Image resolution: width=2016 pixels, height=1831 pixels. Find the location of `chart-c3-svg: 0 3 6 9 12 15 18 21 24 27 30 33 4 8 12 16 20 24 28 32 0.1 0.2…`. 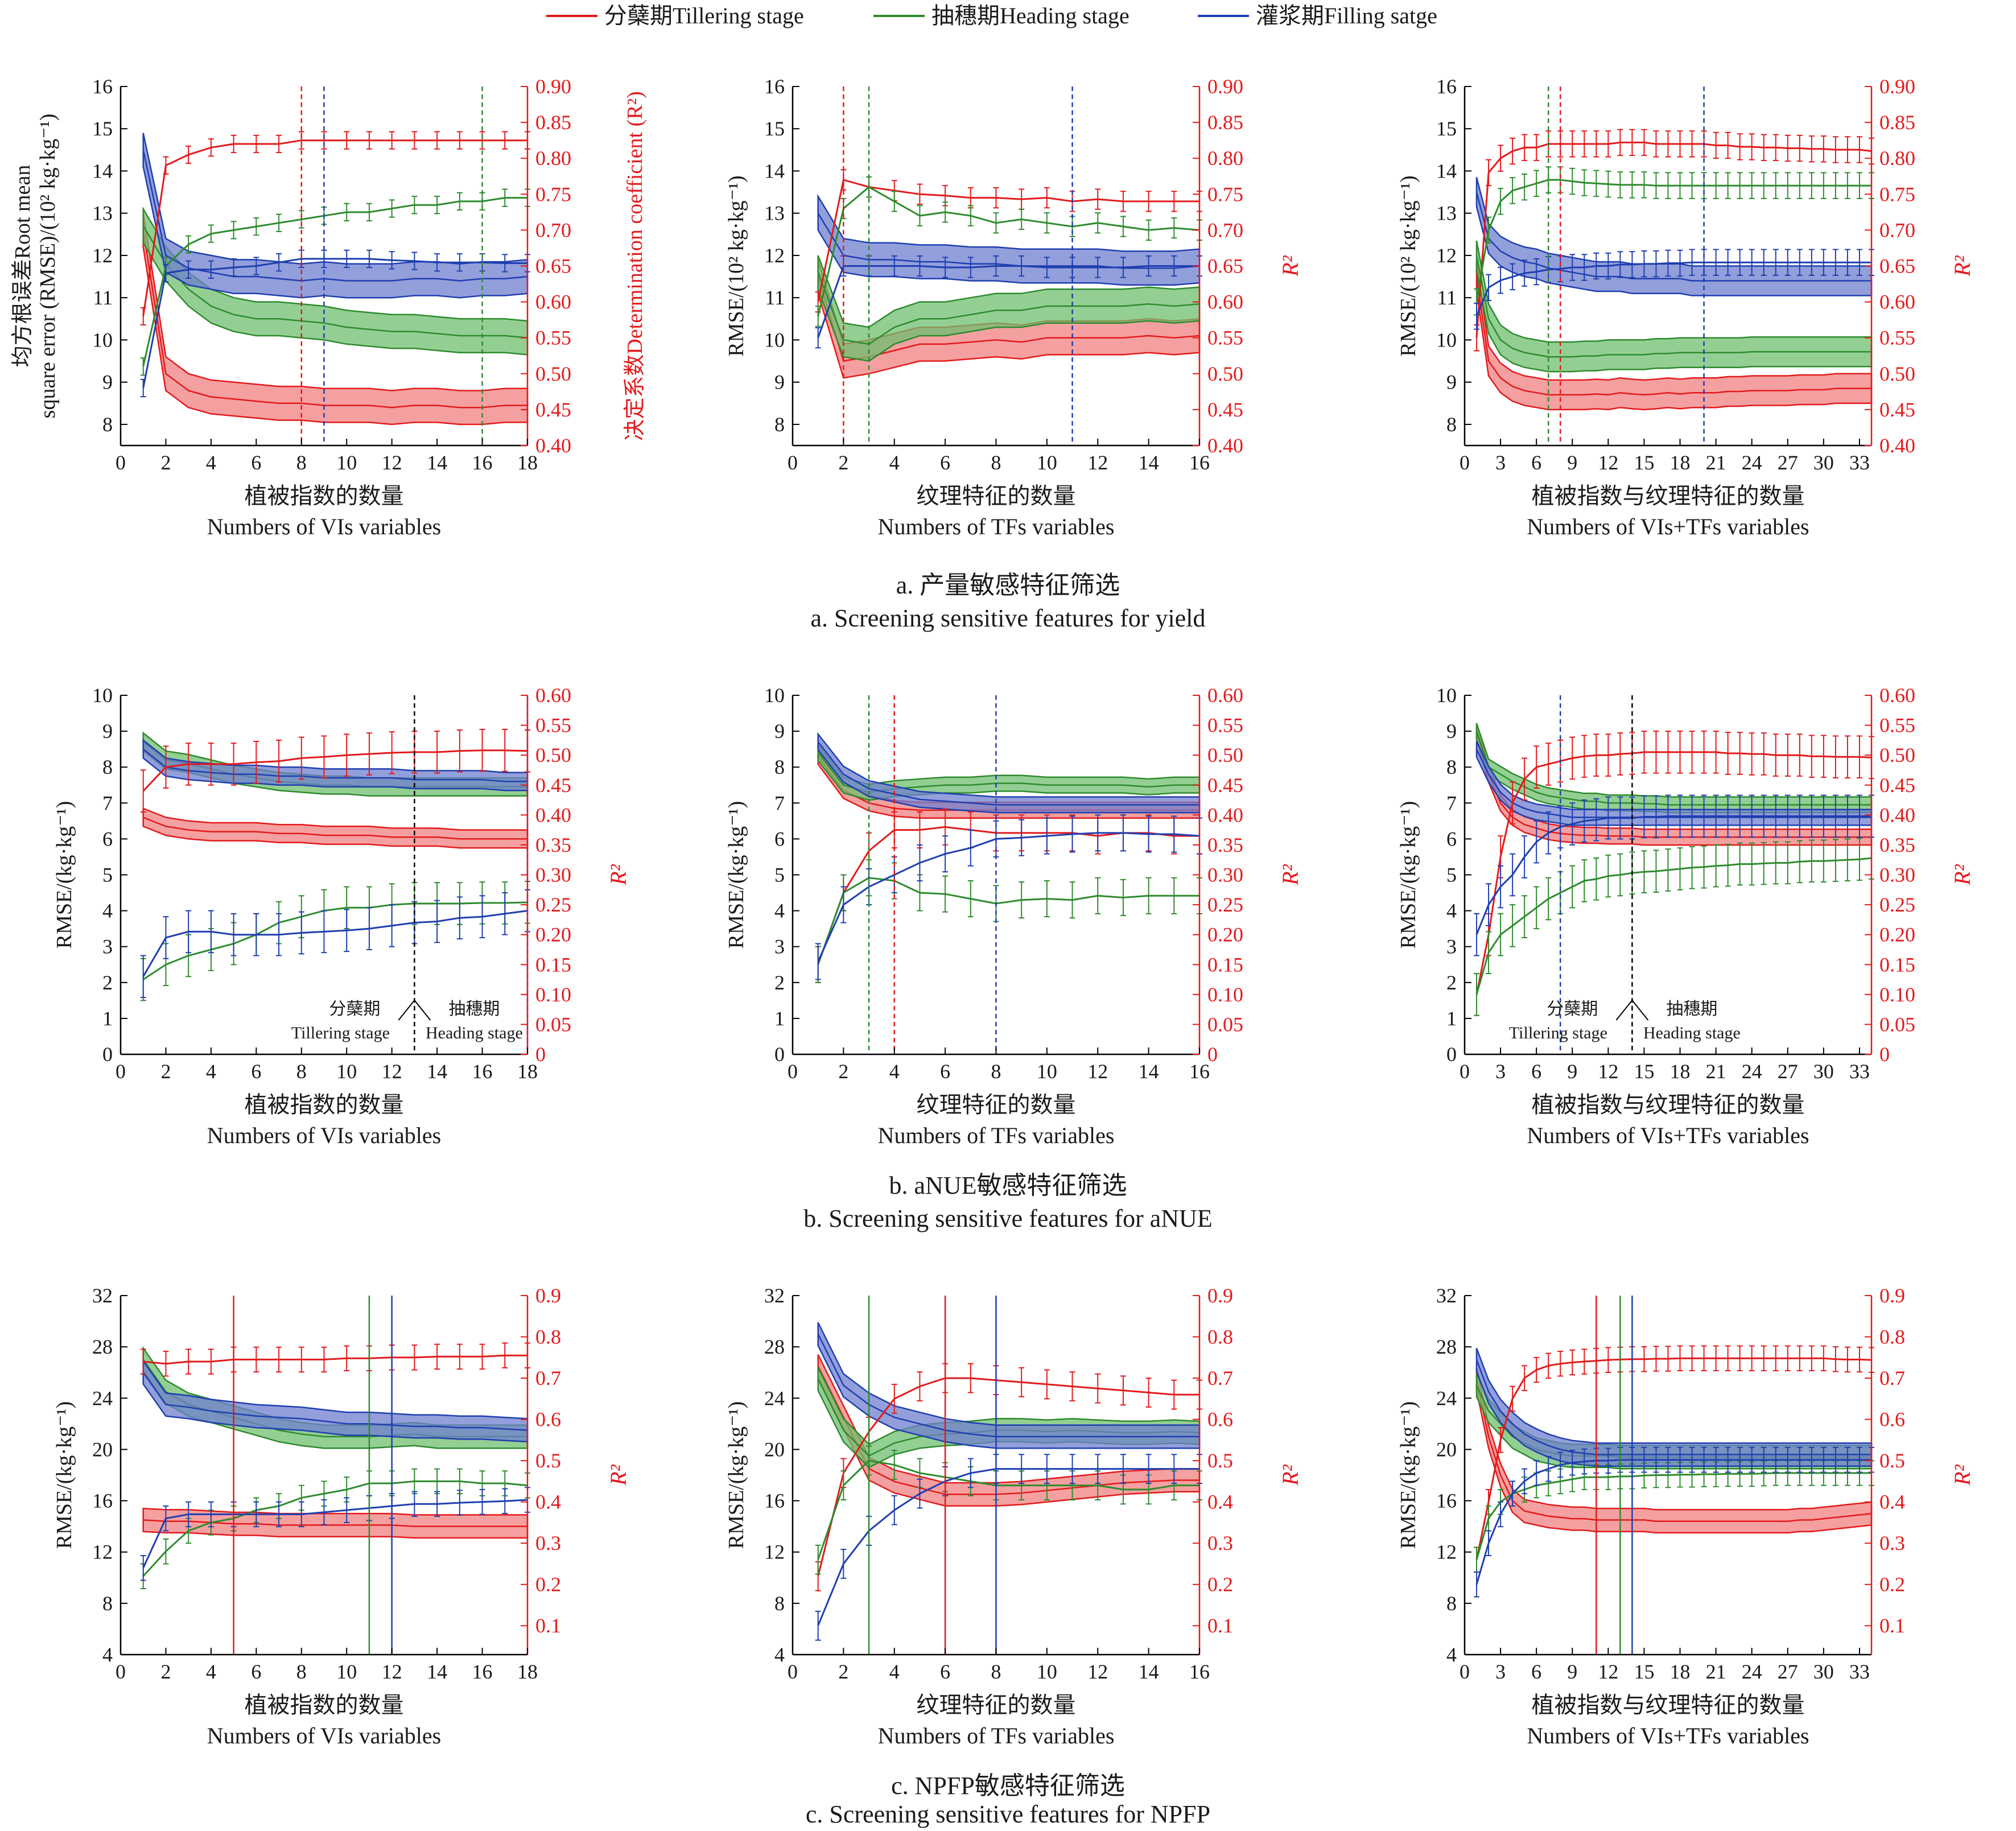

chart-c3-svg: 0 3 6 9 12 15 18 21 24 27 30 33 4 8 12 16 20 24 28 32 0.1 0.2… is located at coordinates (1686, 1516).